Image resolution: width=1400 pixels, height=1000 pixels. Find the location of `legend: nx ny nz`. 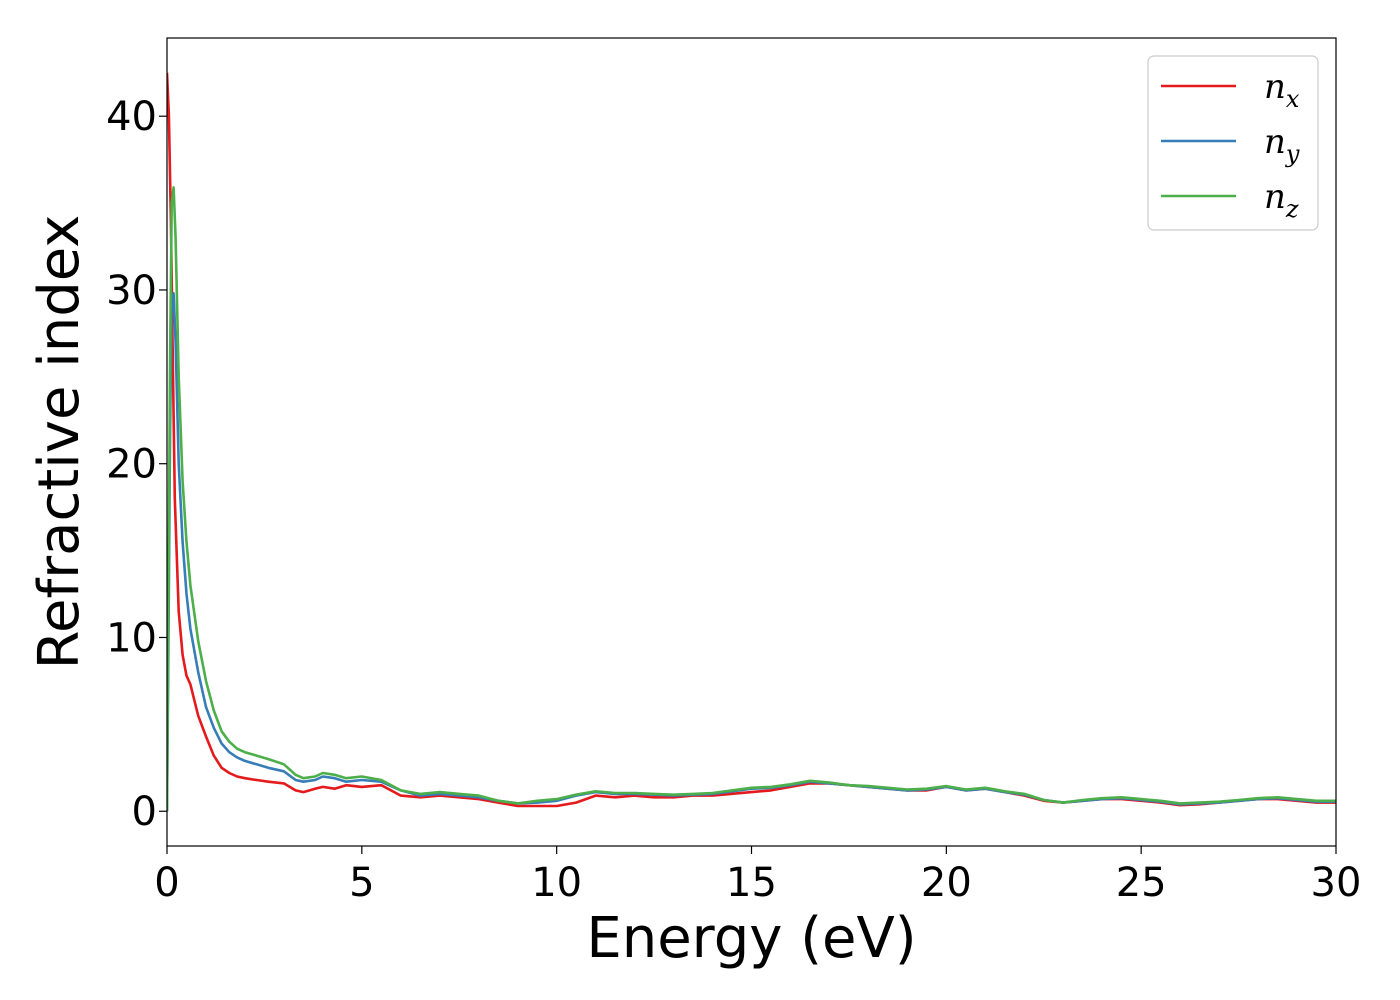

legend: nx ny nz is located at coordinates (1233, 143).